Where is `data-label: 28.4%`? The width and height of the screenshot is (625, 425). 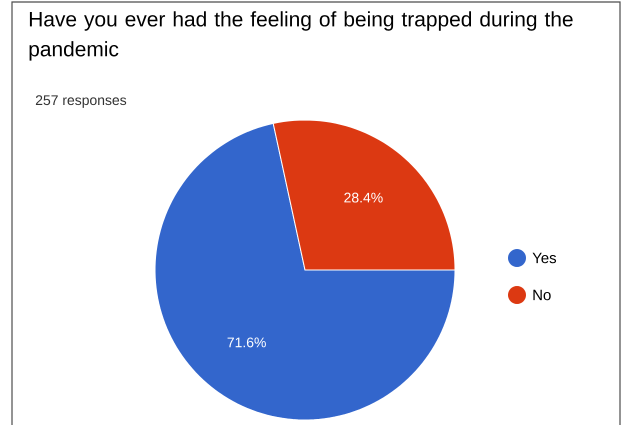 data-label: 28.4% is located at coordinates (363, 197).